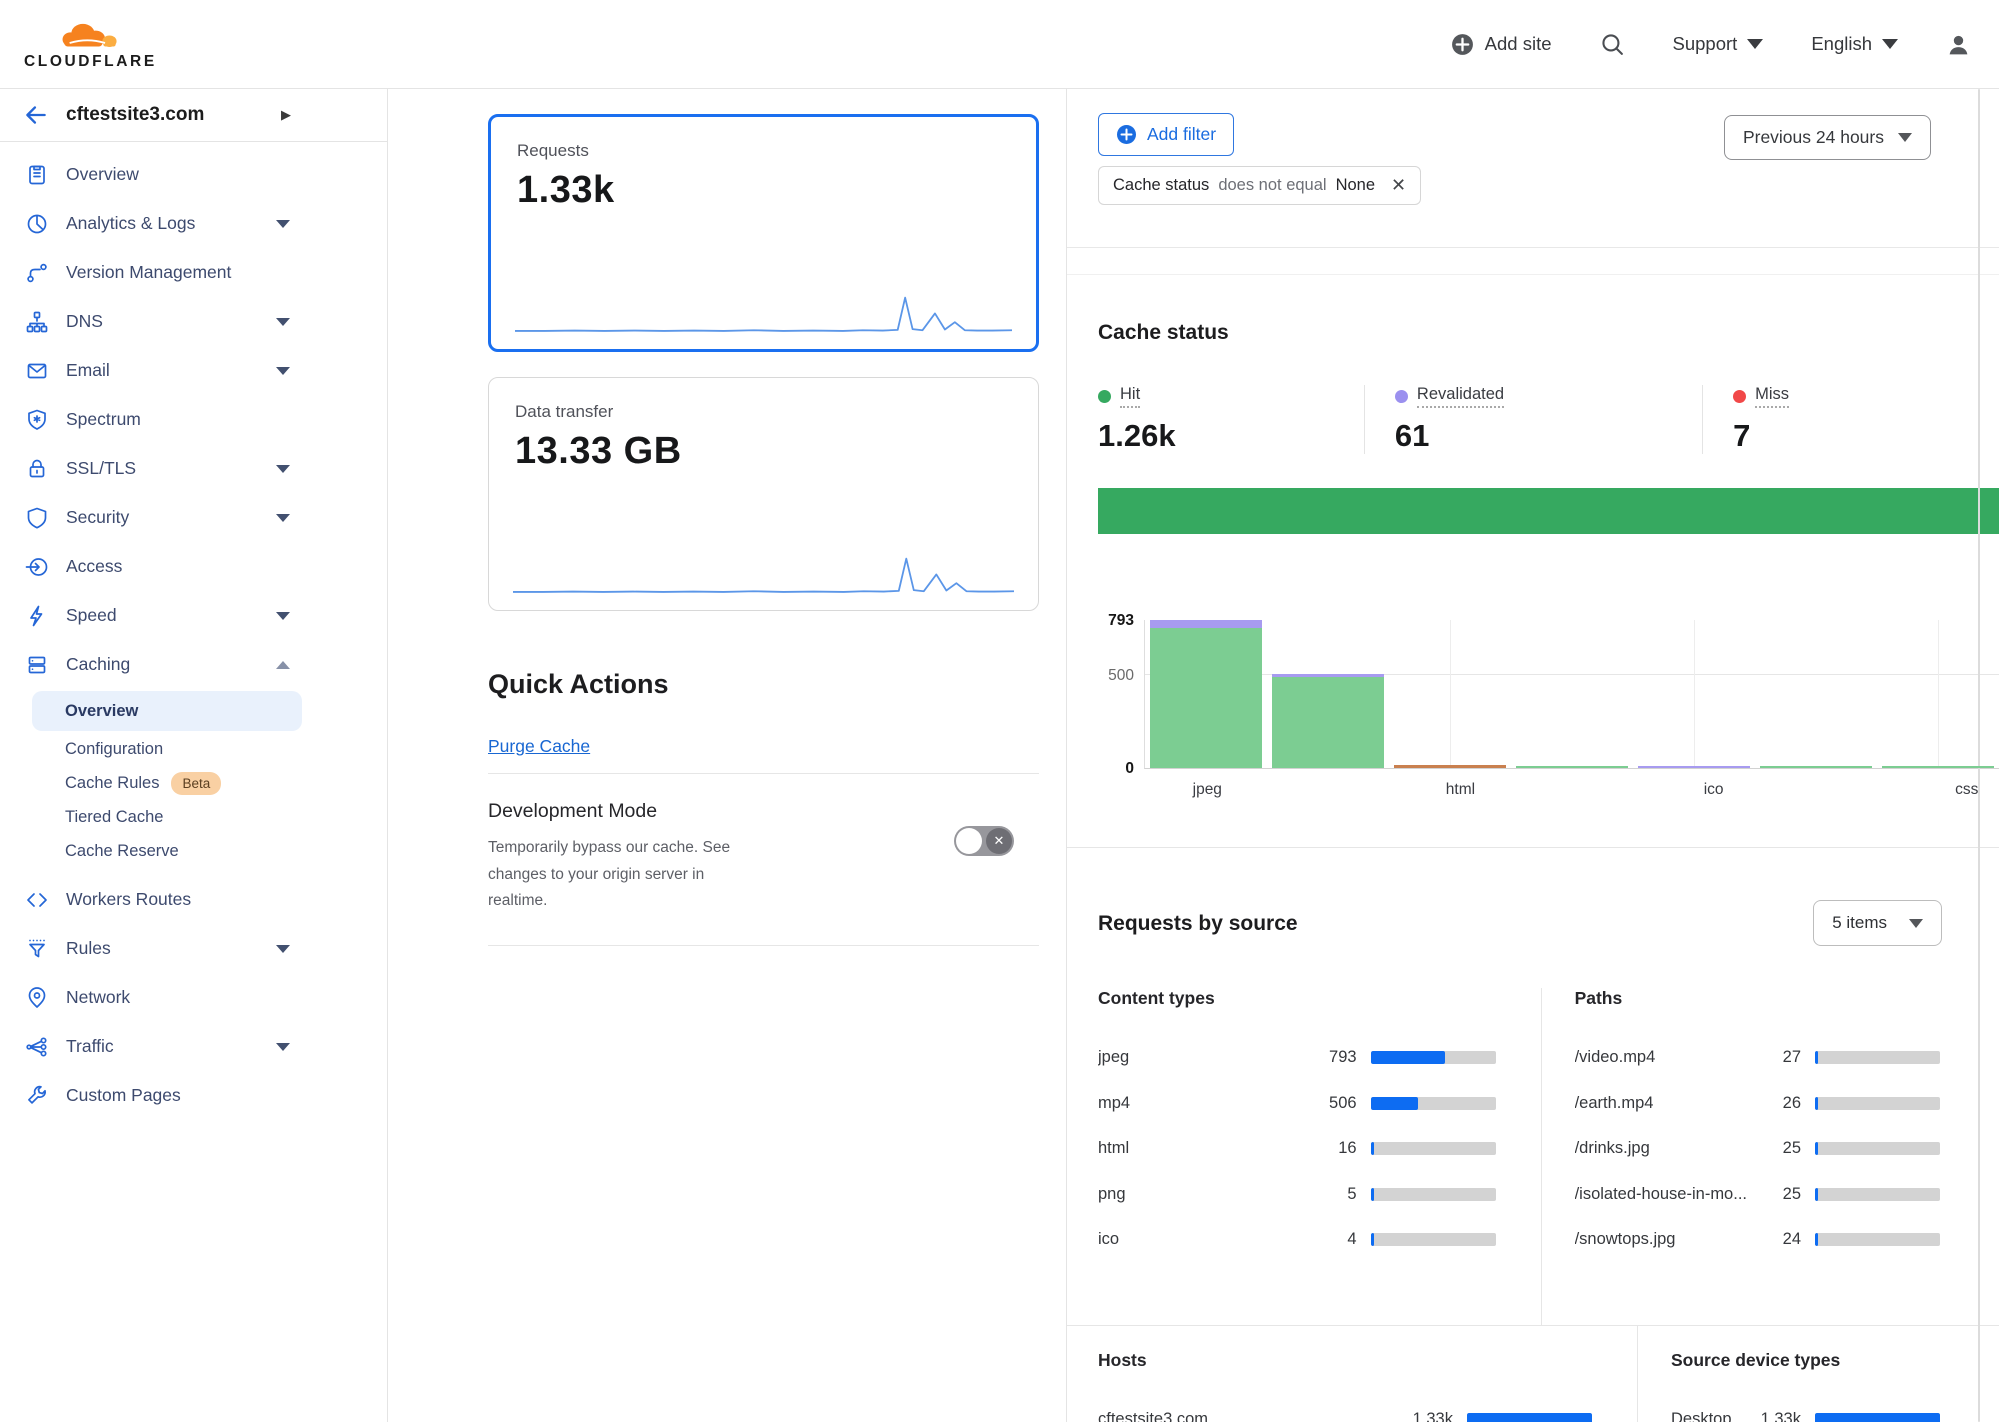  I want to click on cache-stat-header: Revalidated, so click(1548, 396).